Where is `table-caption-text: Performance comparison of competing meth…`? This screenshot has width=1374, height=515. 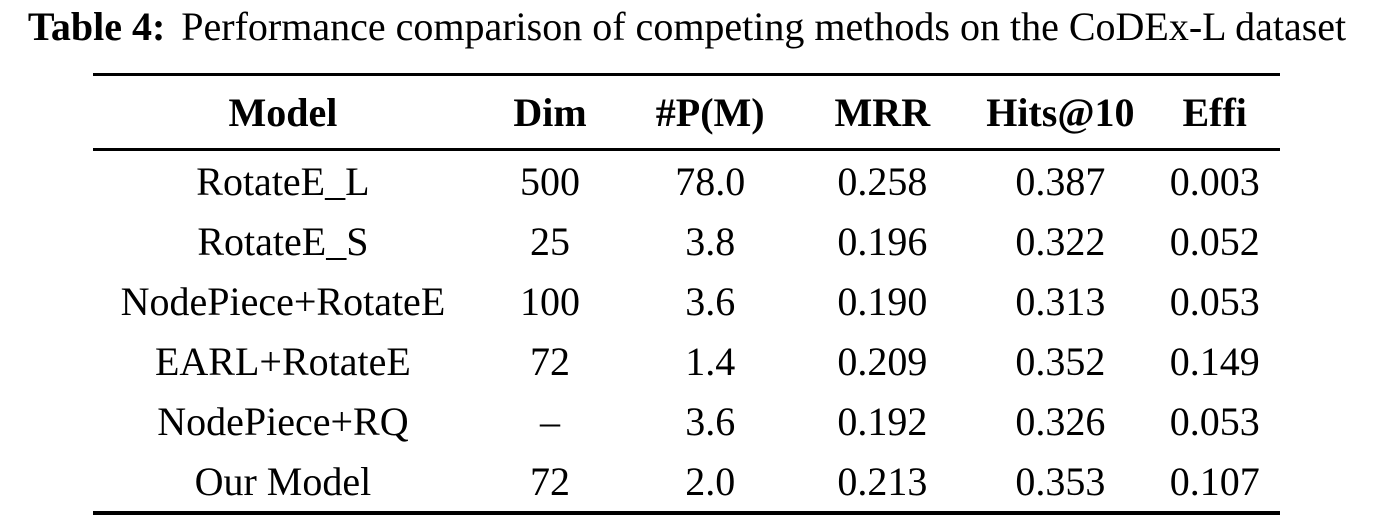 table-caption-text: Performance comparison of competing meth… is located at coordinates (764, 26).